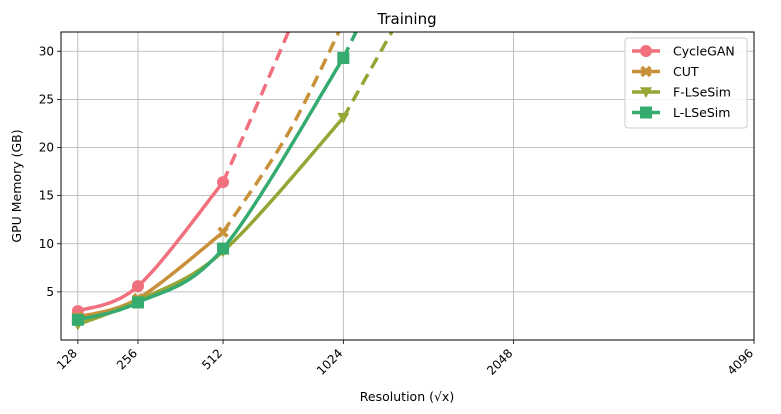 The height and width of the screenshot is (414, 781). Describe the element at coordinates (701, 112) in the screenshot. I see `legend-label-l-lsesim: L-LSeSim` at that location.